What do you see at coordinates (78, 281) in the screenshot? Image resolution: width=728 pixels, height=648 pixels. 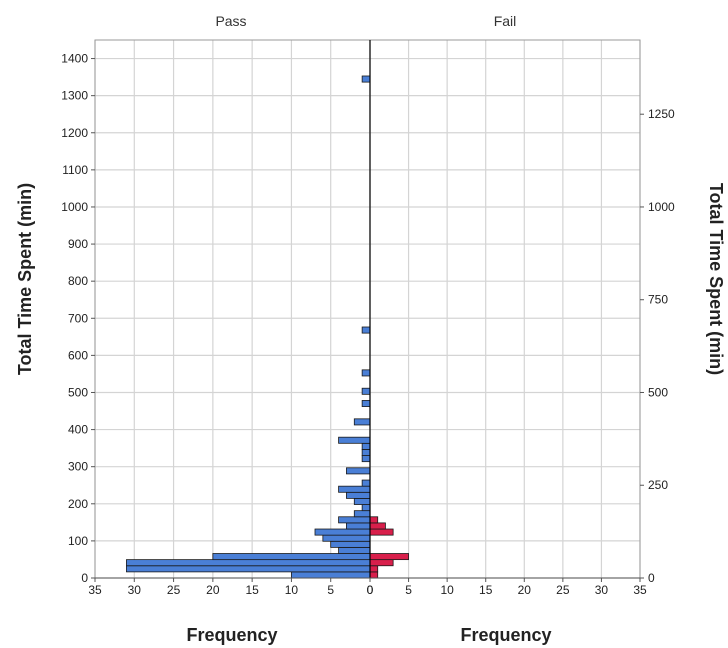 I see `y-tick-label-left: 800` at bounding box center [78, 281].